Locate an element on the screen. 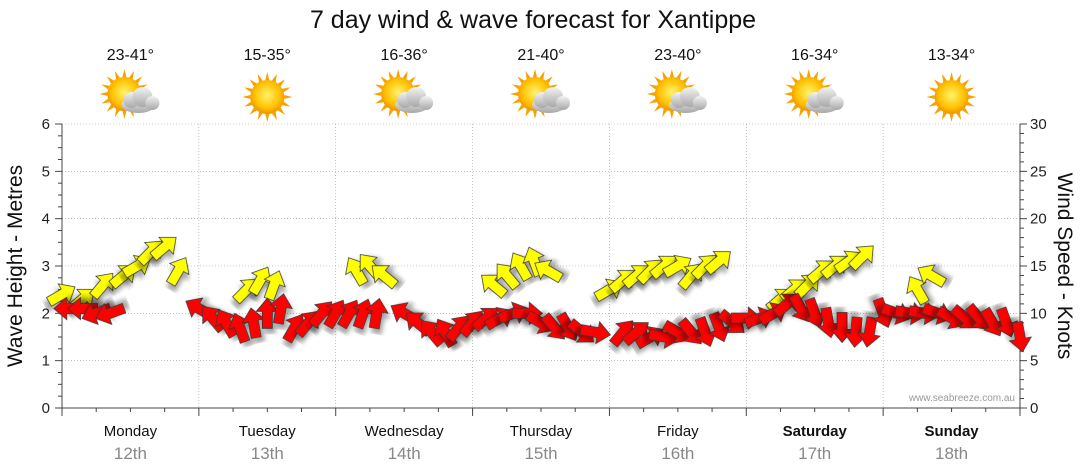  y-tick-label-left: 6 is located at coordinates (46, 124).